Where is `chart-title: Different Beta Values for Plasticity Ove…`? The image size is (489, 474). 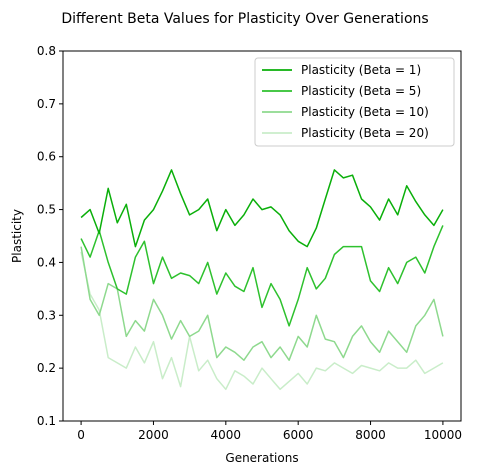 chart-title: Different Beta Values for Plasticity Ove… is located at coordinates (244, 19).